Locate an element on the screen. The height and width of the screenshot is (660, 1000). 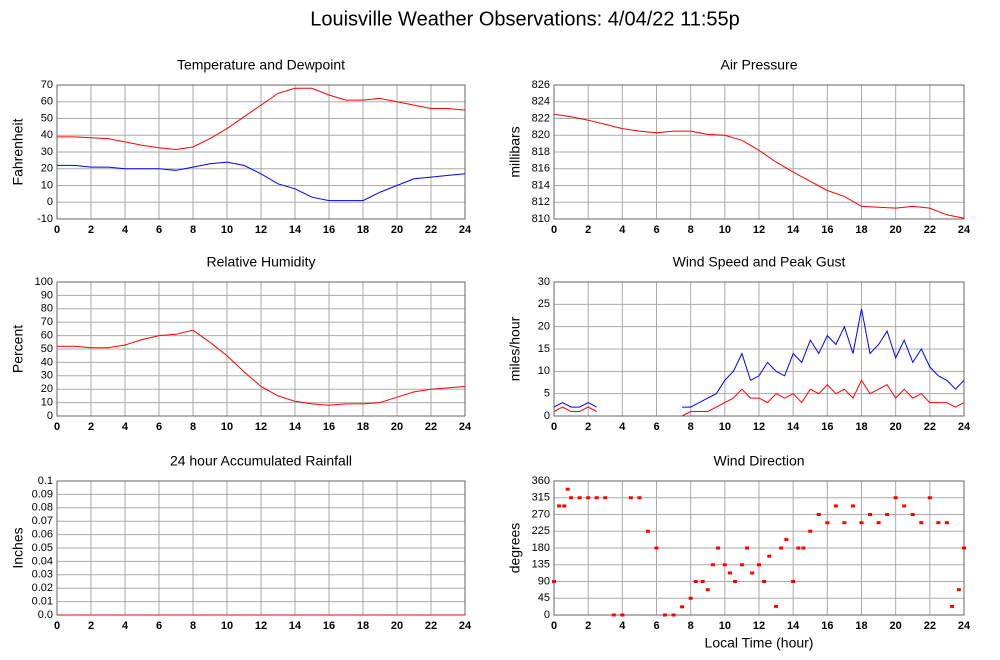
y-tick-label: 0.09 is located at coordinates (42, 494).